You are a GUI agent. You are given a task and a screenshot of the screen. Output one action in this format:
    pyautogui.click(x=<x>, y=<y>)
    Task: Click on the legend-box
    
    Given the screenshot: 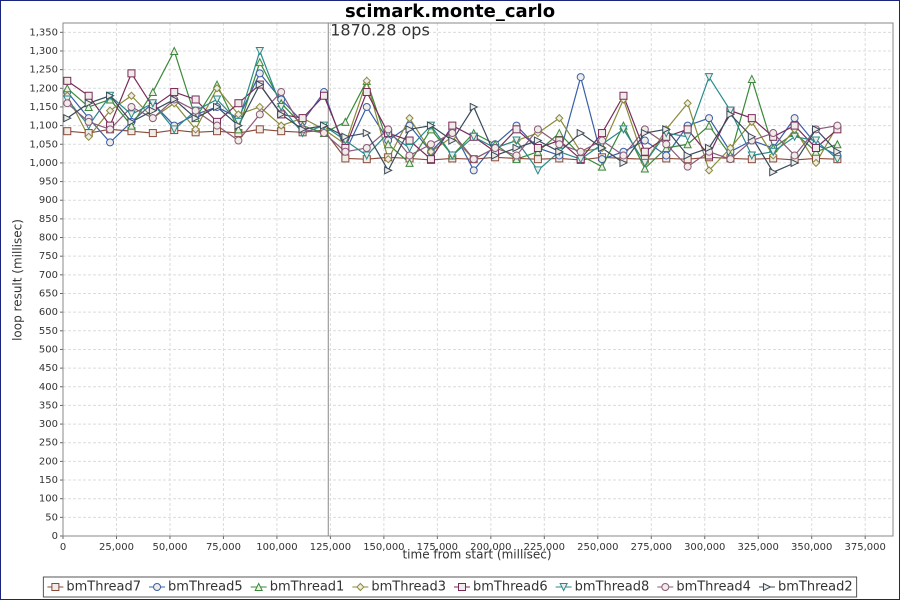 What is the action you would take?
    pyautogui.click(x=450, y=587)
    